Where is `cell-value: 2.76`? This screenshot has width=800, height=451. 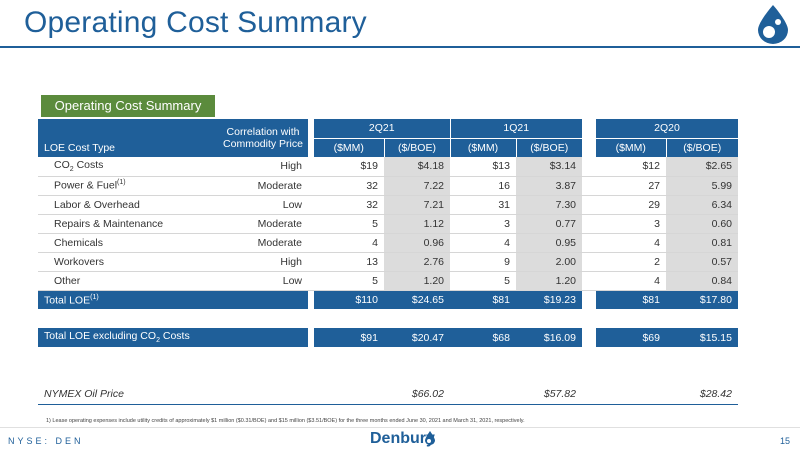 cell-value: 2.76 is located at coordinates (417, 262).